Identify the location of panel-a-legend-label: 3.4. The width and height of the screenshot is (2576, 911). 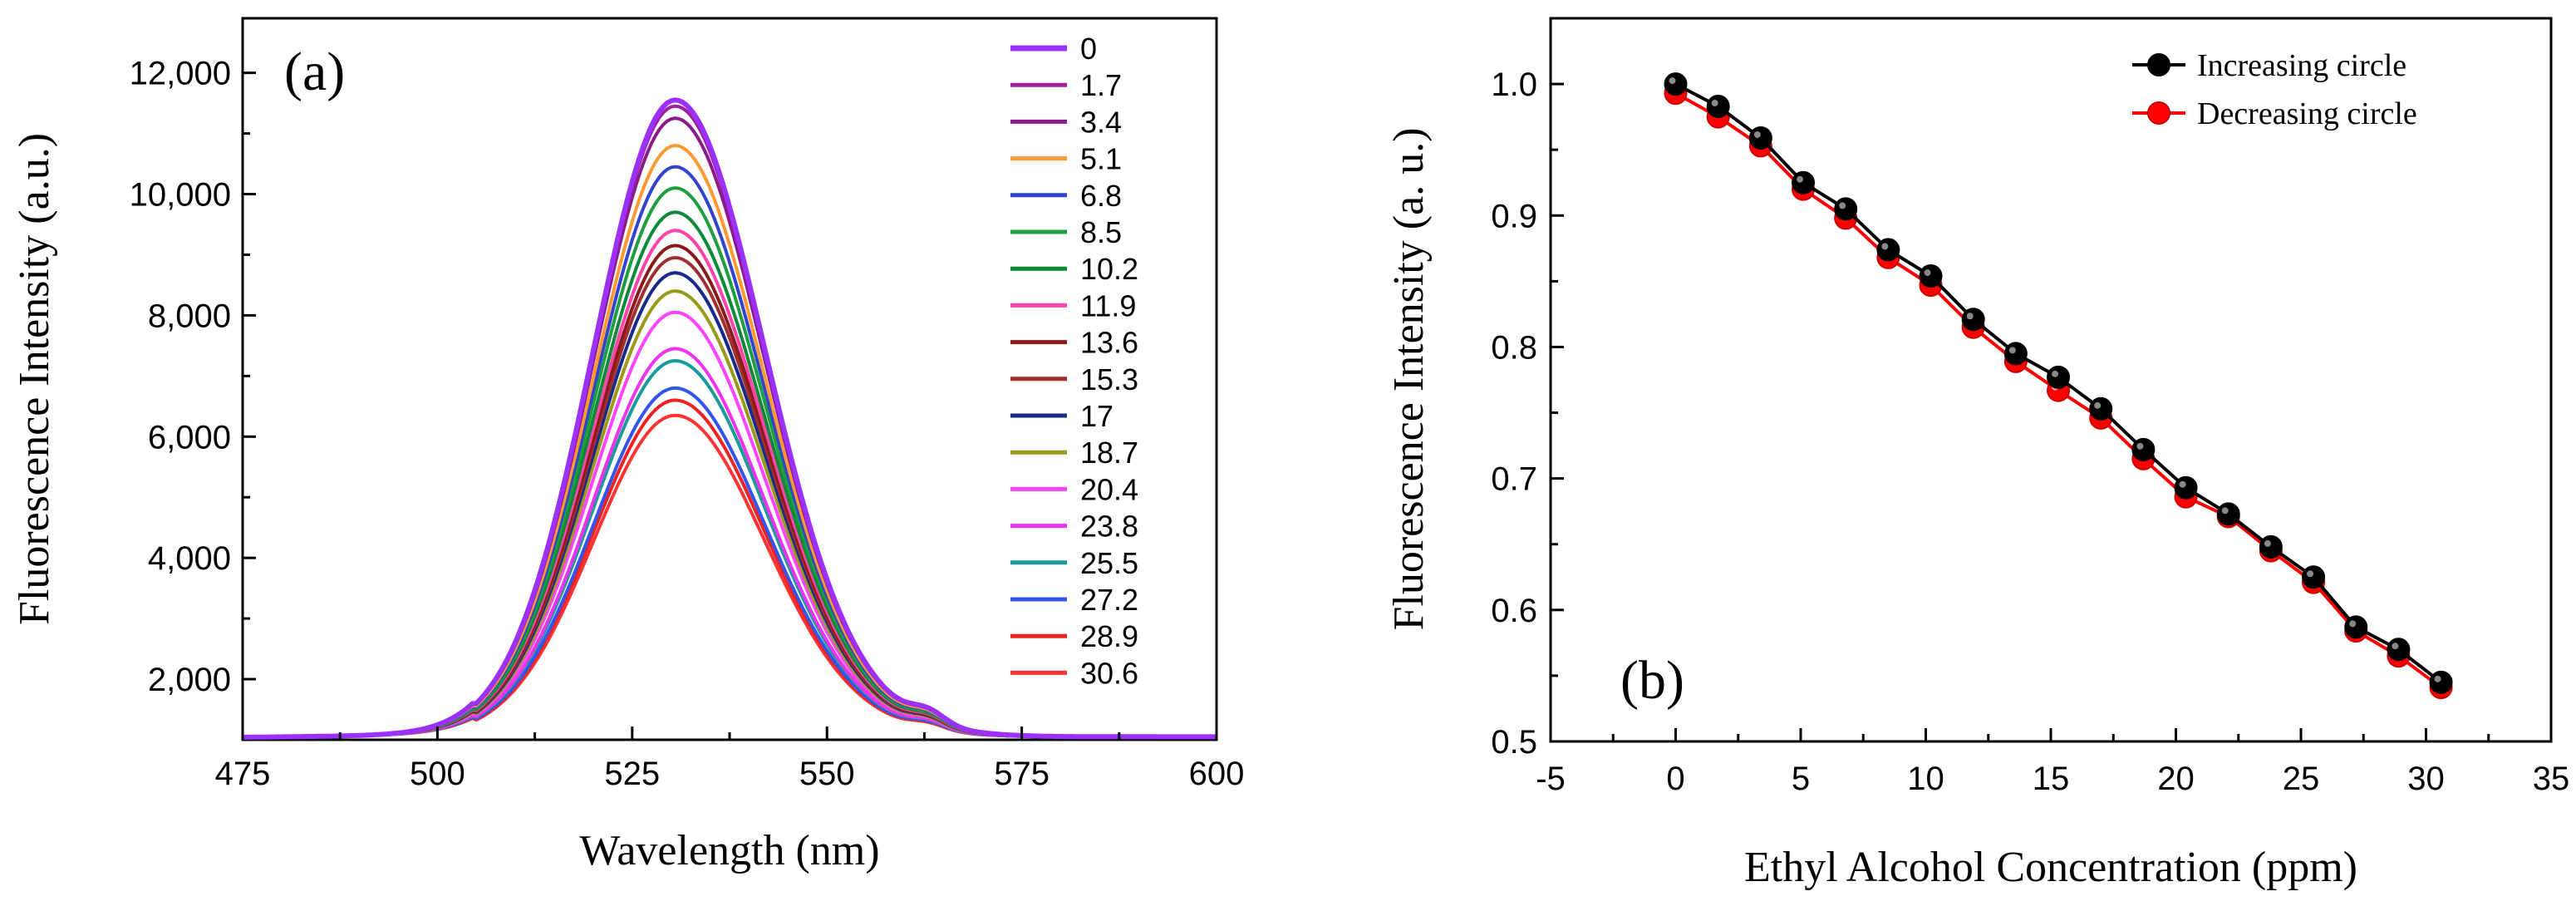
(1101, 122).